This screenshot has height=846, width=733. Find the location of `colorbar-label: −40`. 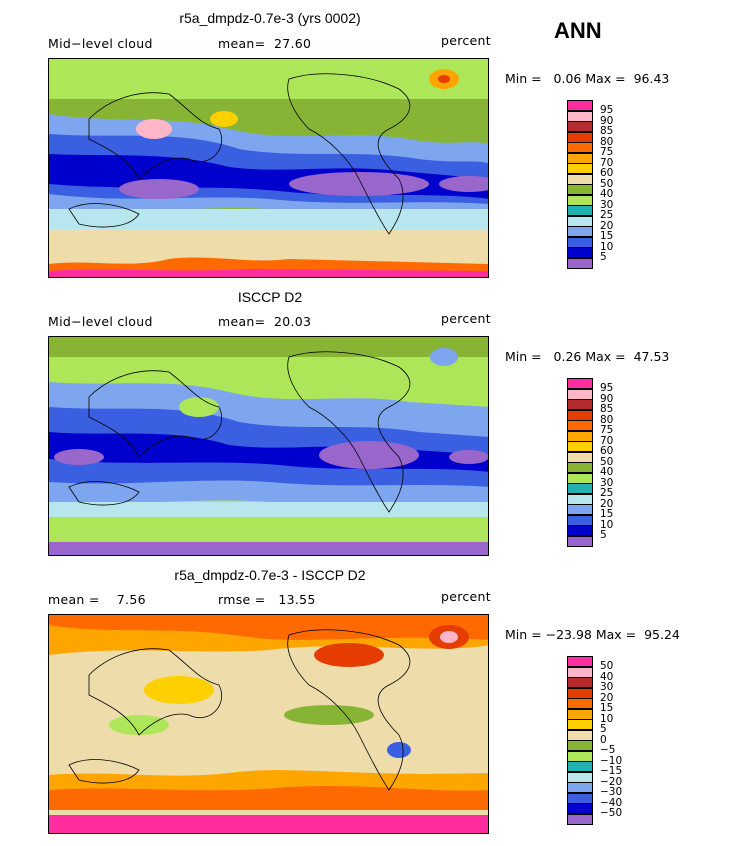

colorbar-label: −40 is located at coordinates (611, 802).